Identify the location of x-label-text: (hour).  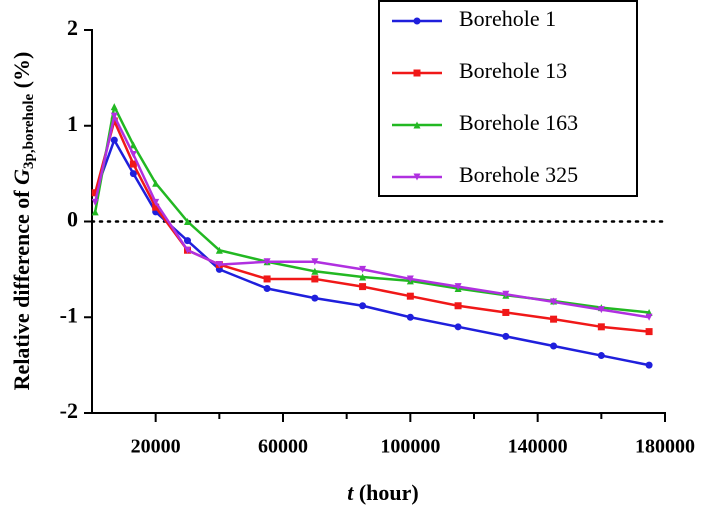
(389, 492).